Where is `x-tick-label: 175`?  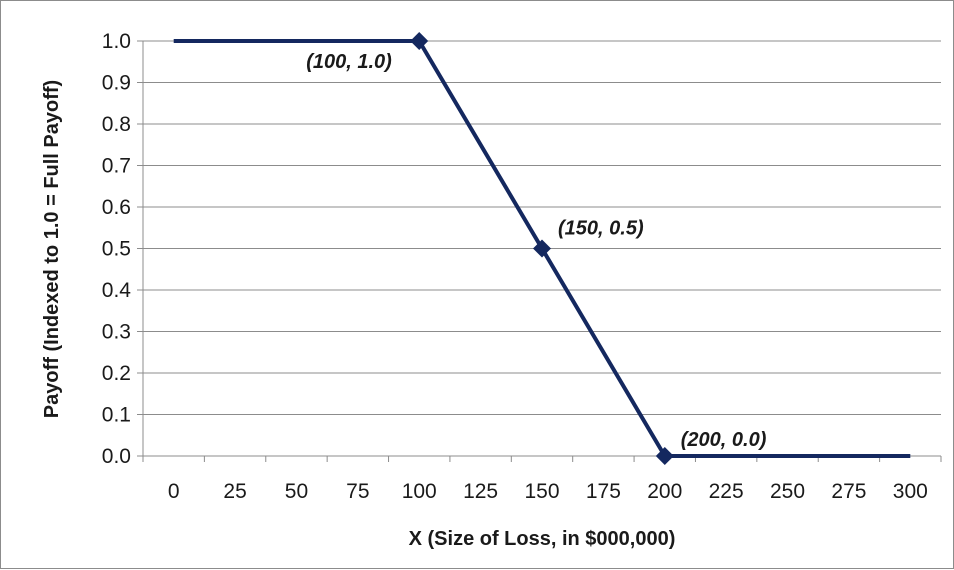 x-tick-label: 175 is located at coordinates (603, 491).